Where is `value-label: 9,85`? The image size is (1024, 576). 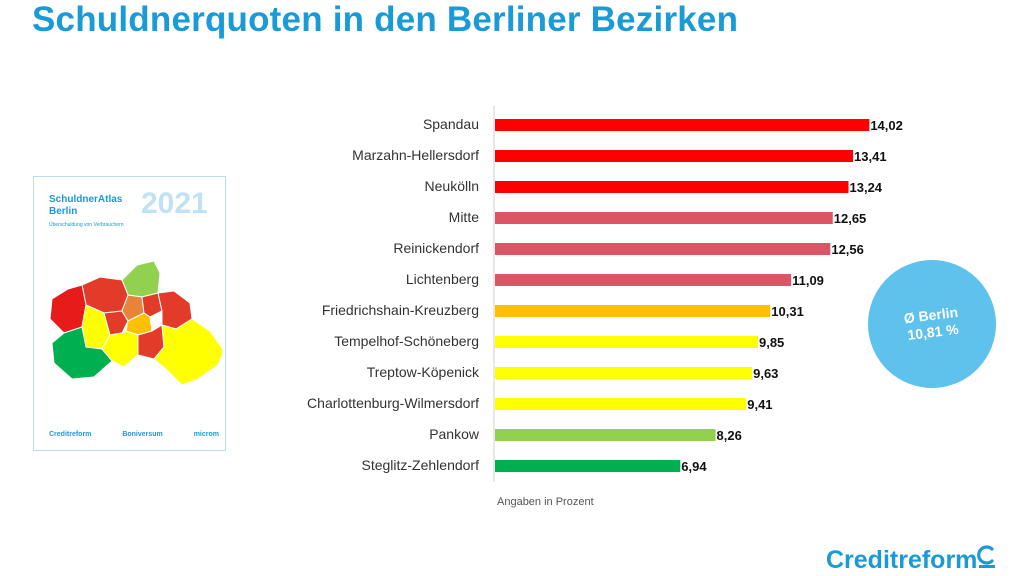 value-label: 9,85 is located at coordinates (771, 342).